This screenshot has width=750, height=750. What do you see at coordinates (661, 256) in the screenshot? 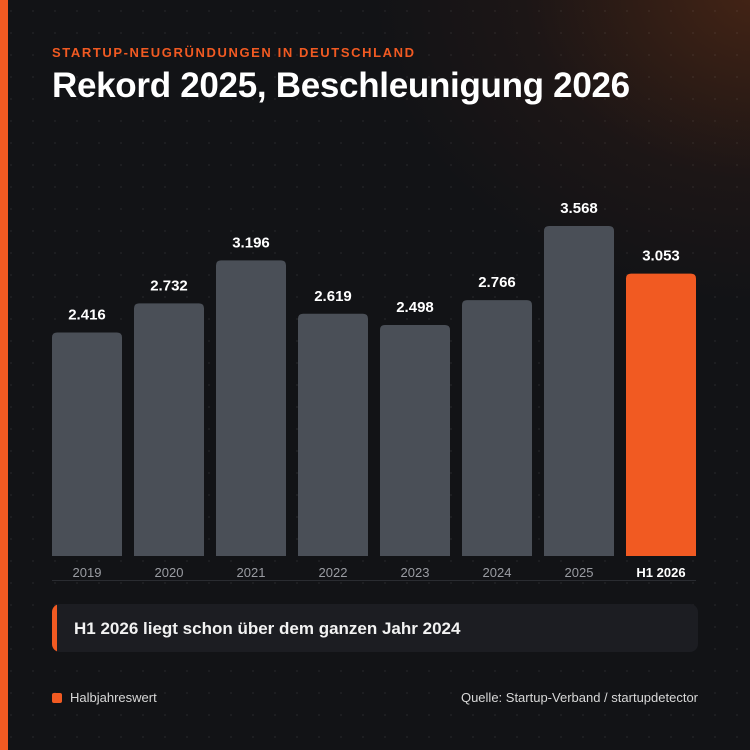
I see `bar-value-label: 3.053` at bounding box center [661, 256].